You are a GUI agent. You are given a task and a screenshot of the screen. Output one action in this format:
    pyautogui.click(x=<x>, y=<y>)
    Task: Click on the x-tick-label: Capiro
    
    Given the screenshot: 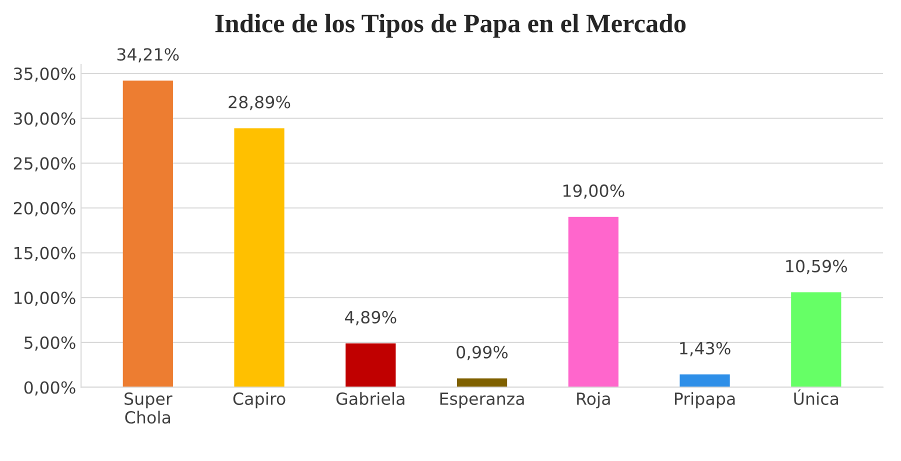 What is the action you would take?
    pyautogui.click(x=259, y=400)
    